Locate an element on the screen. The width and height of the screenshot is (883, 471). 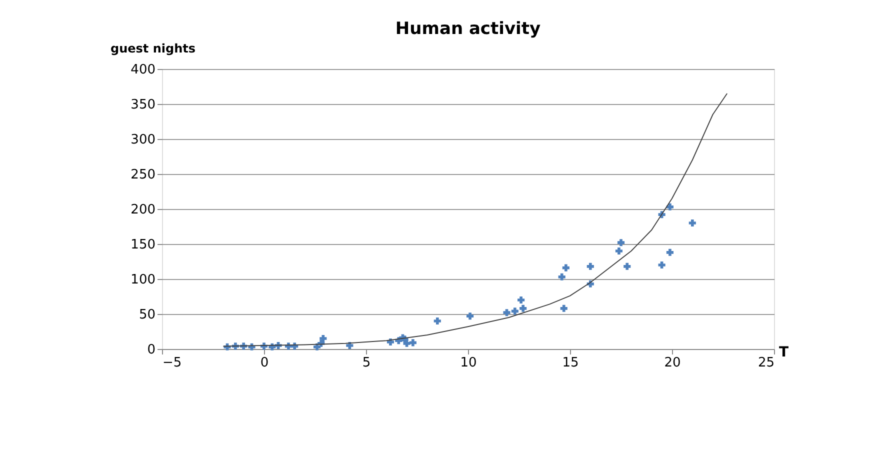
x-axis-title: T is located at coordinates (783, 352).